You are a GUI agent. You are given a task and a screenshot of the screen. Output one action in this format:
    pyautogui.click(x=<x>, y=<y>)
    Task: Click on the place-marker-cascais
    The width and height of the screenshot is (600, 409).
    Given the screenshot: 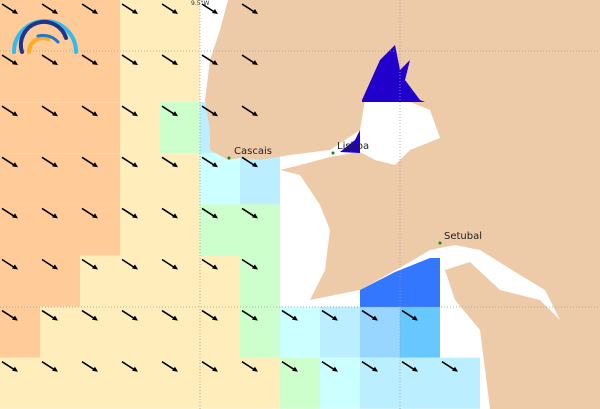 What is the action you would take?
    pyautogui.click(x=229, y=158)
    